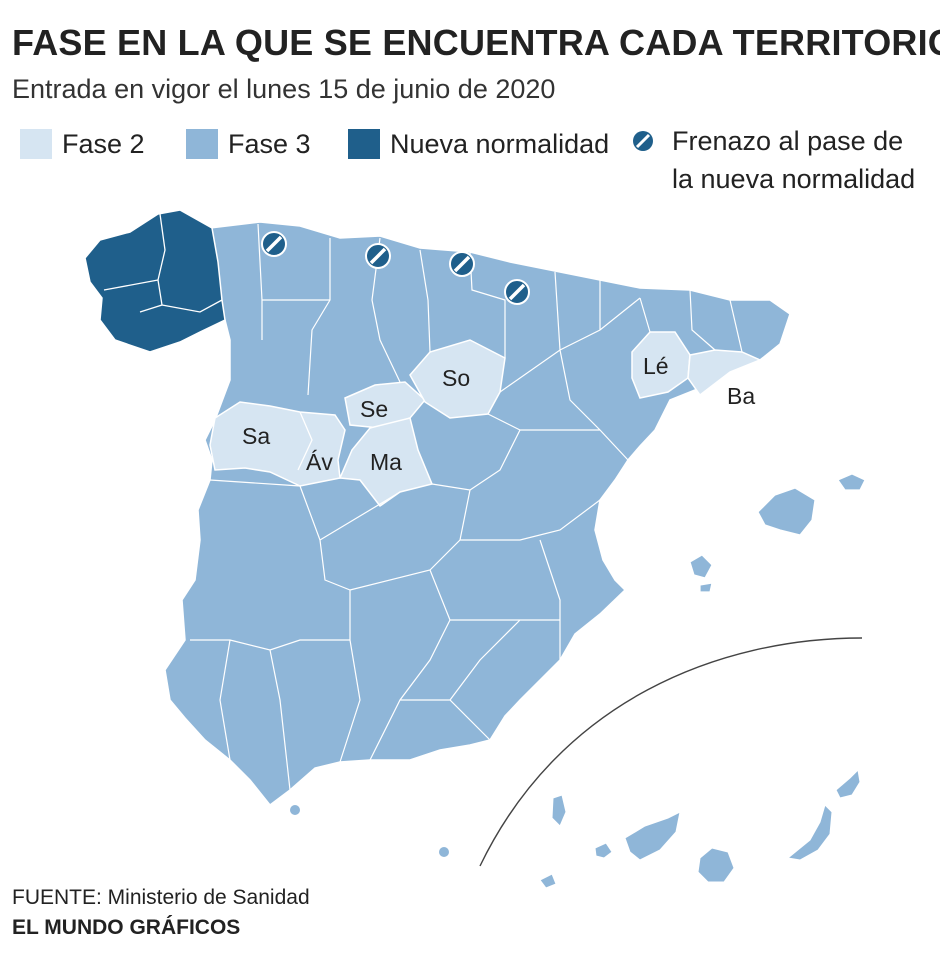  Describe the element at coordinates (773, 160) in the screenshot. I see `legend-item-frenazo: Frenazo al pase de la nueva normalidad` at that location.